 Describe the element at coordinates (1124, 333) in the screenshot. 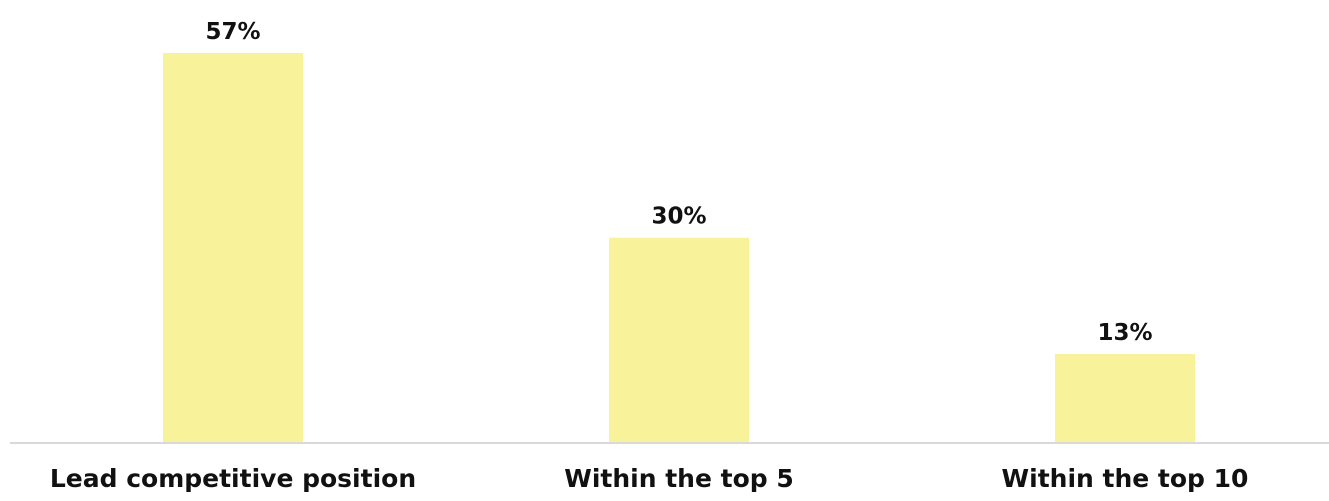

I see `data-label-3: 13%` at that location.